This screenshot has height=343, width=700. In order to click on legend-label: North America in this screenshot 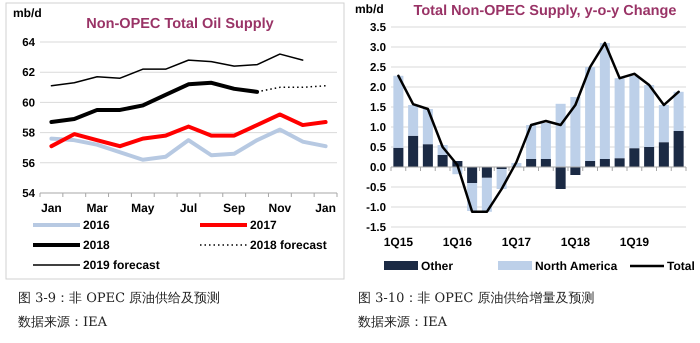, I will do `click(576, 266)`.